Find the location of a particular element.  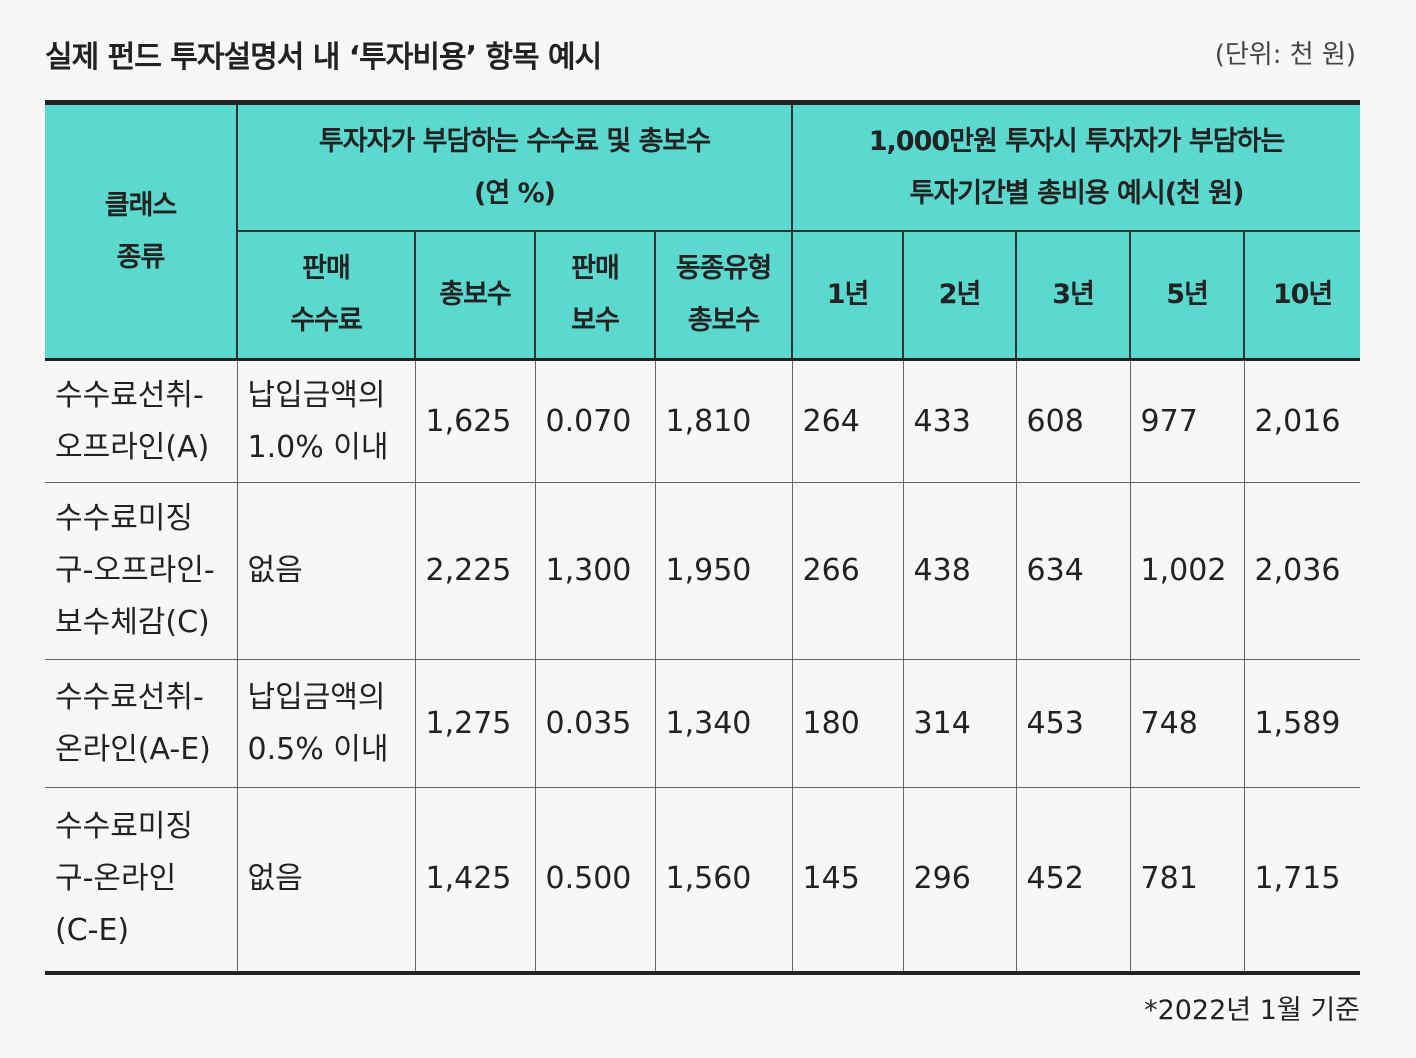

text-line: 1,560 is located at coordinates (708, 879).